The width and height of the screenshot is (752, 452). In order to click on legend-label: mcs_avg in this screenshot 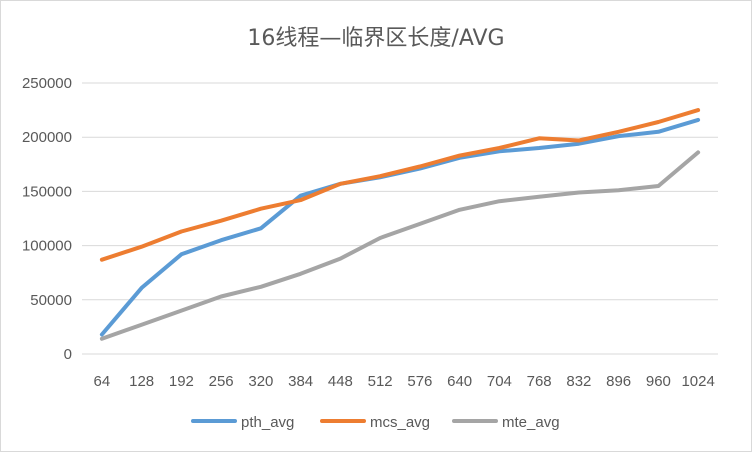, I will do `click(400, 422)`.